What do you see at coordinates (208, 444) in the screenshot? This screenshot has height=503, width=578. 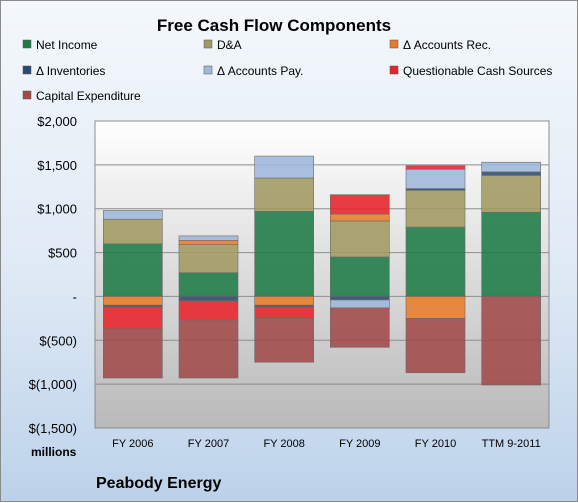 I see `x-tick-label: FY 2007` at bounding box center [208, 444].